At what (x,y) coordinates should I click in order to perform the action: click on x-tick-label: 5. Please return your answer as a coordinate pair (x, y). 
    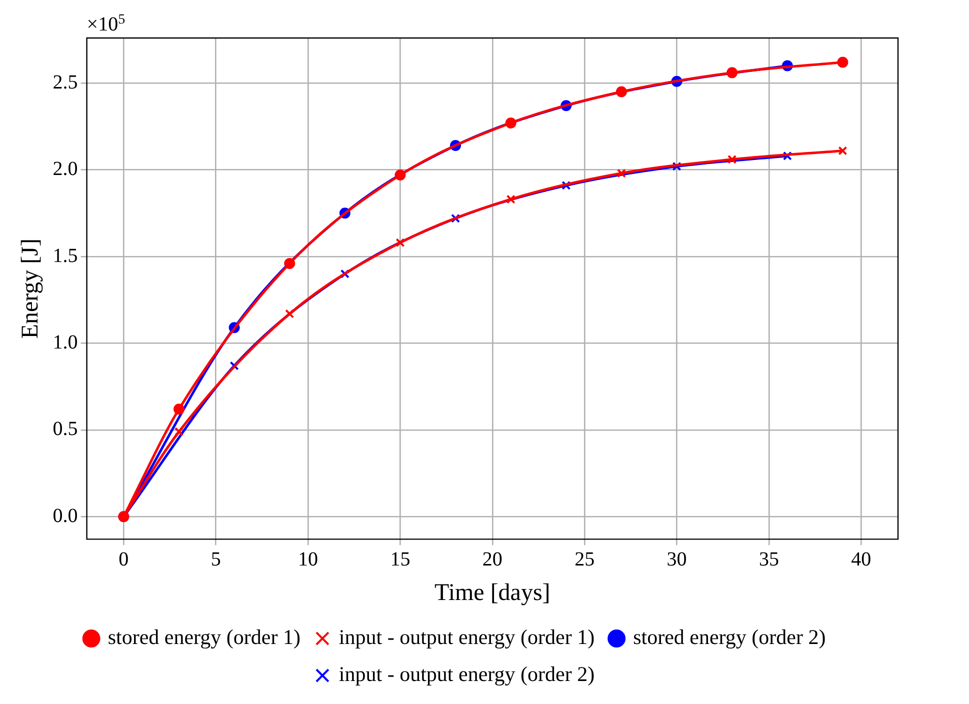
    Looking at the image, I should click on (215, 559).